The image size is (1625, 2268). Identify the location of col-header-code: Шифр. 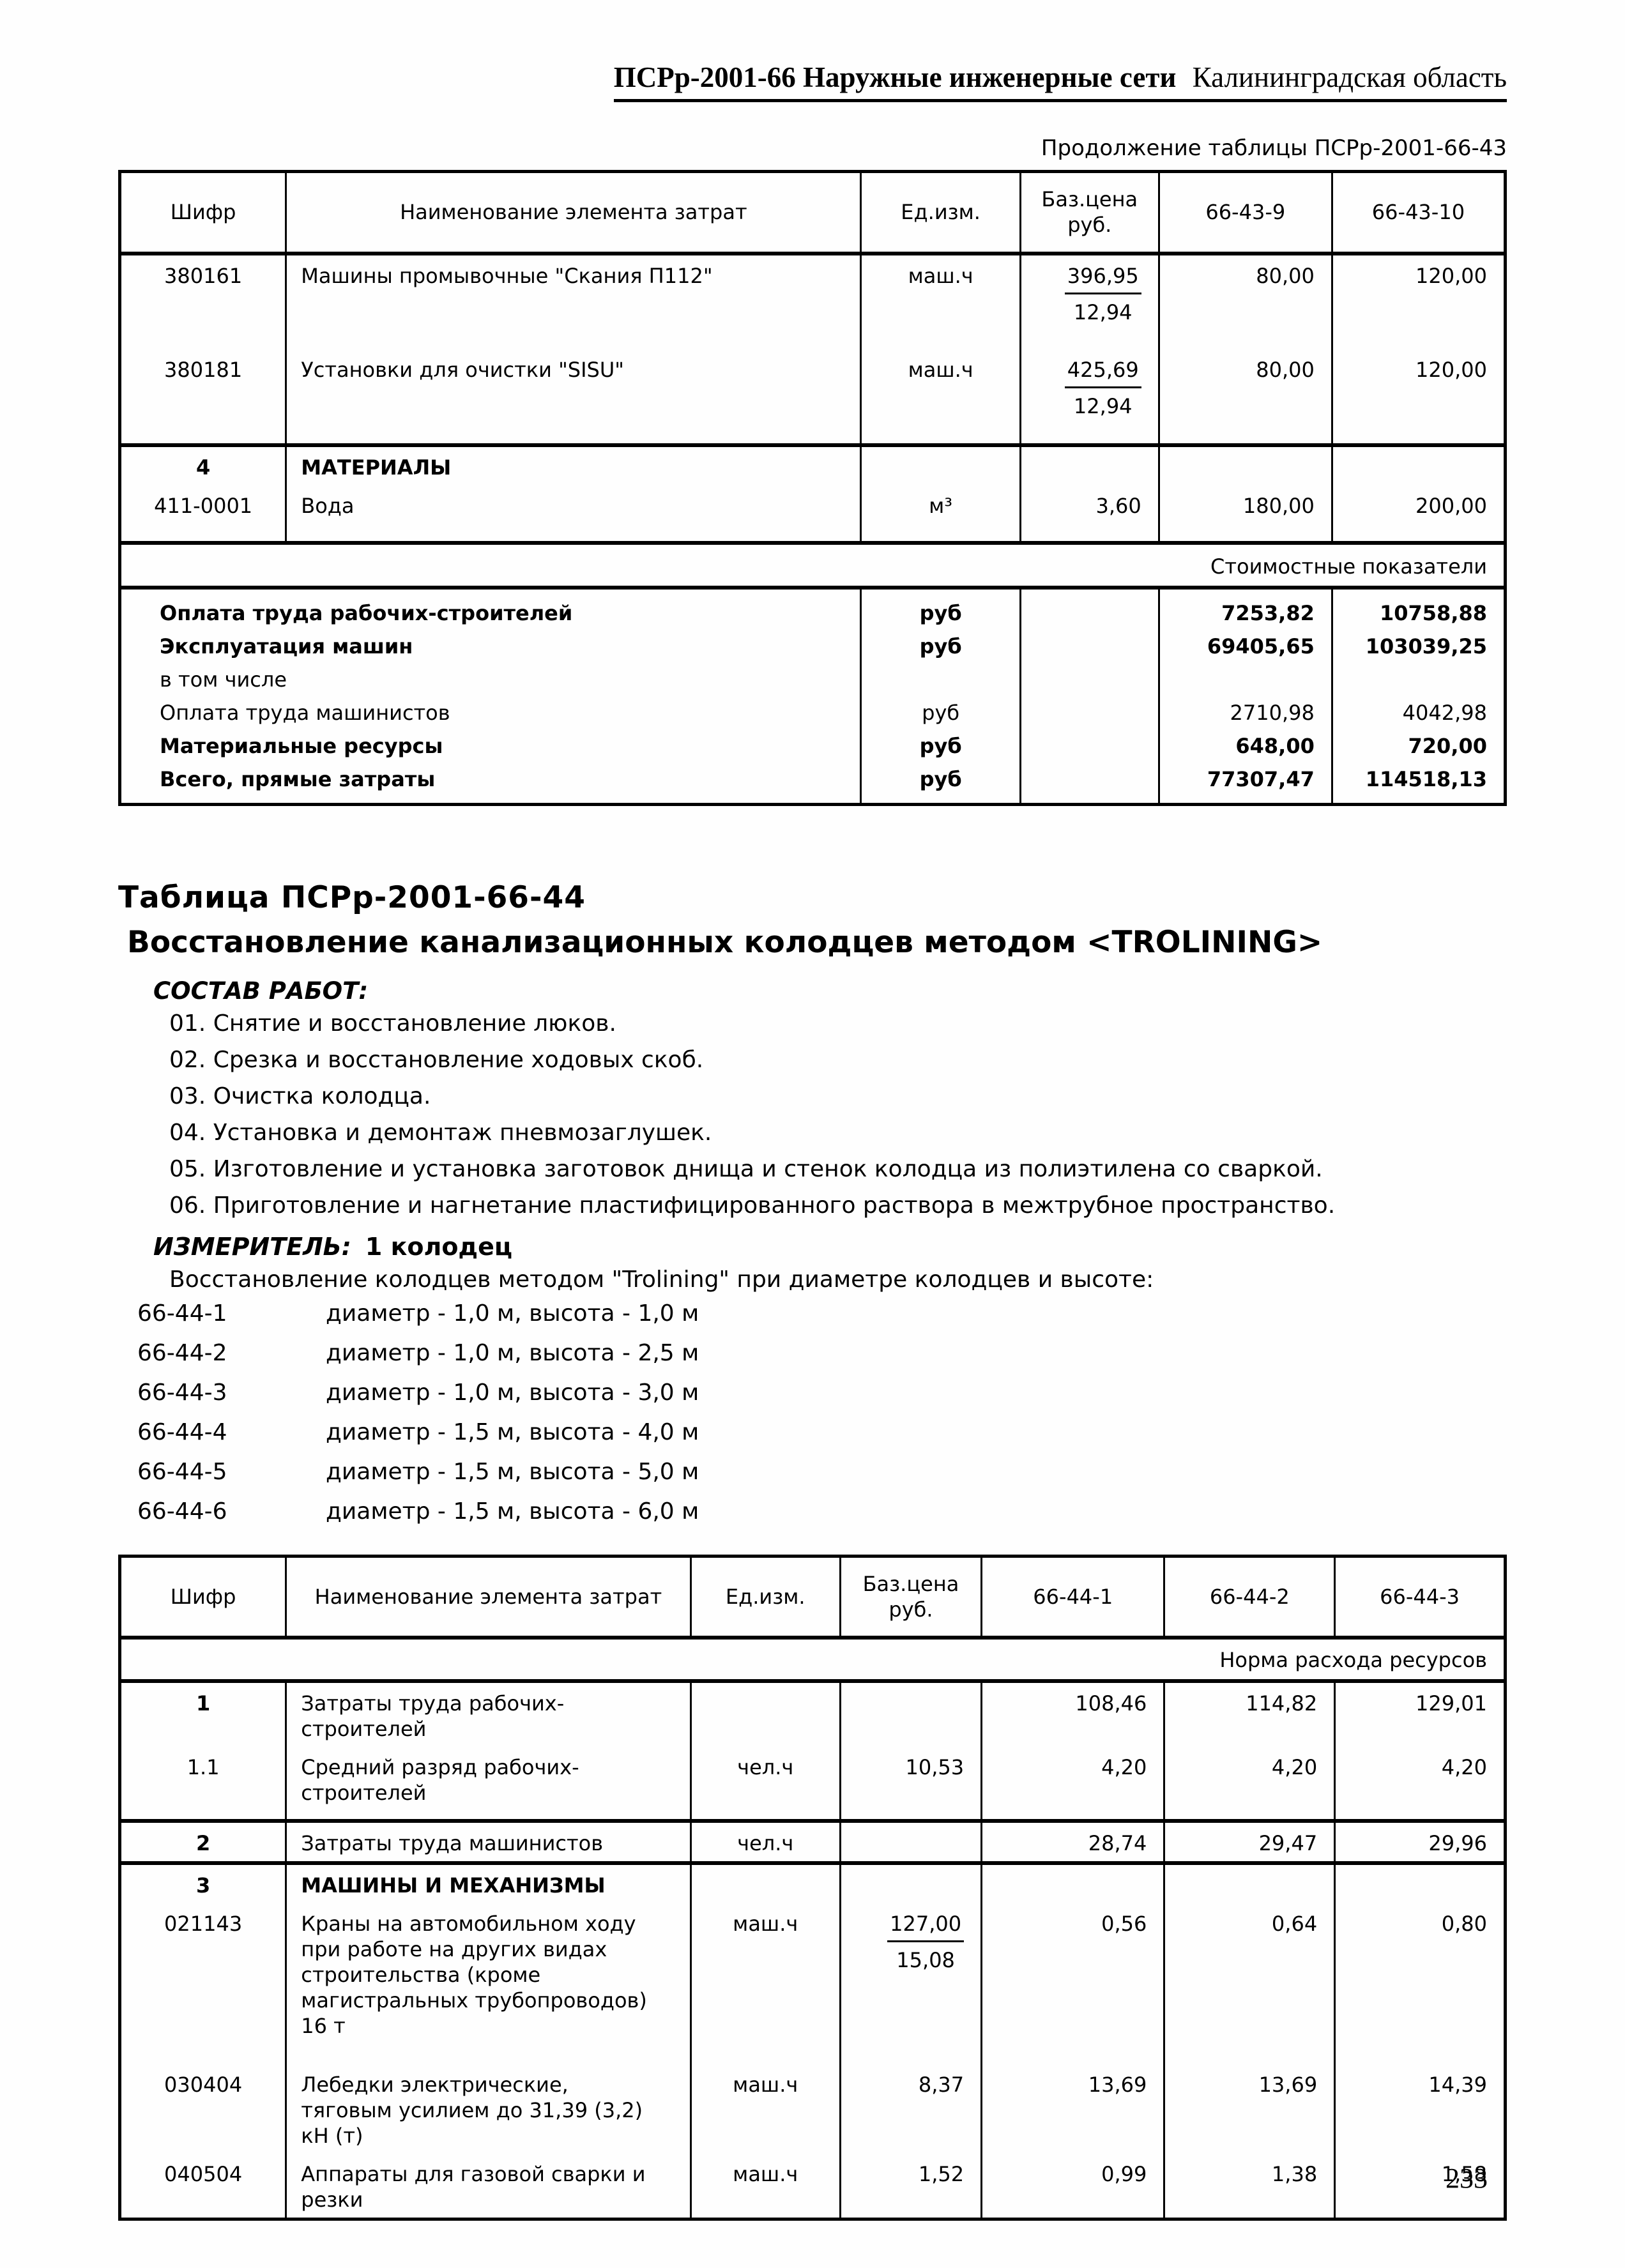
(202, 1598).